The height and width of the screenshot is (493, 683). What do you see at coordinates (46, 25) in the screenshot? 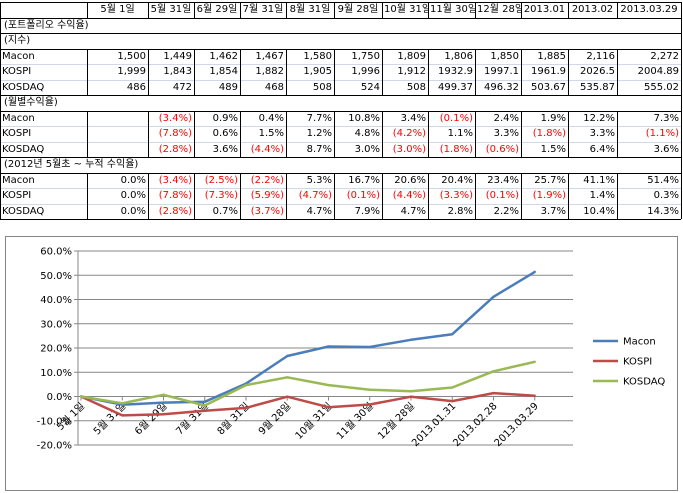
I see `section-title: (포트폴리오 수익율)` at bounding box center [46, 25].